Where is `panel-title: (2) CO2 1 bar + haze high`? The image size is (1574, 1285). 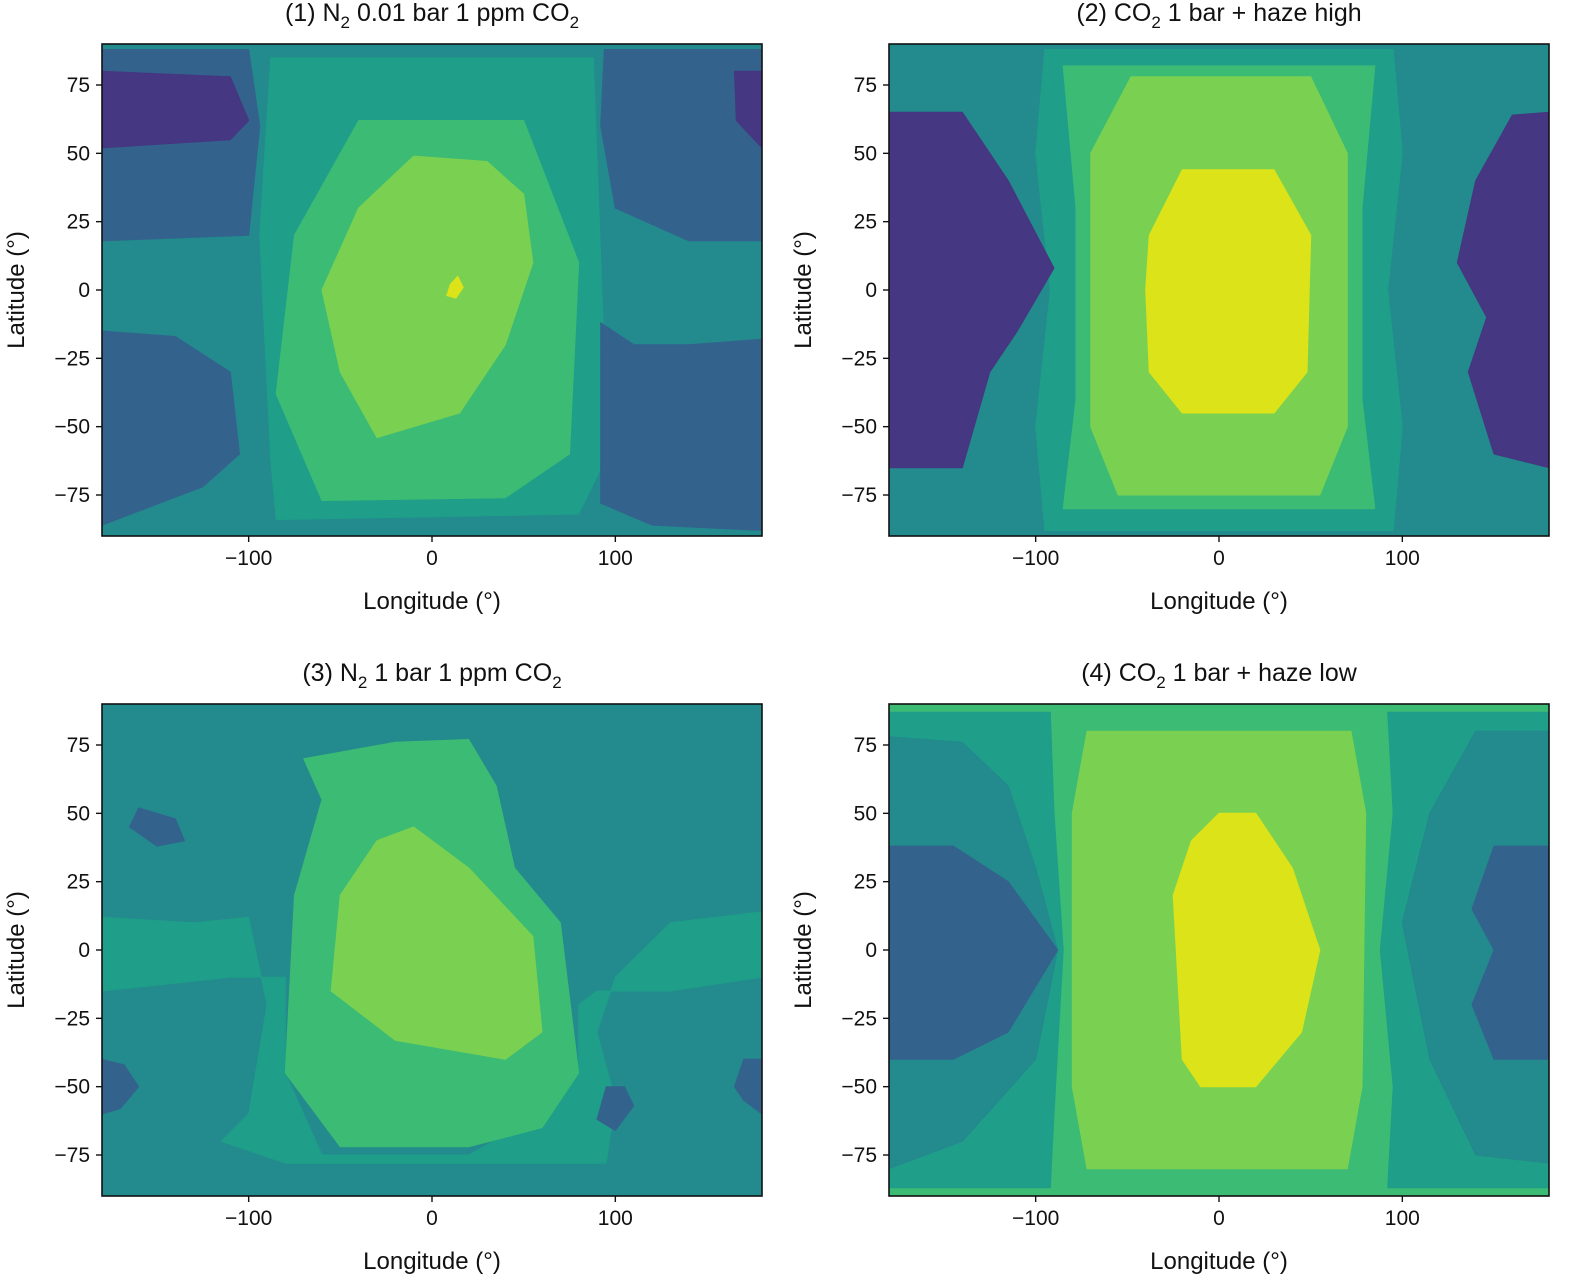 panel-title: (2) CO2 1 bar + haze high is located at coordinates (1218, 16).